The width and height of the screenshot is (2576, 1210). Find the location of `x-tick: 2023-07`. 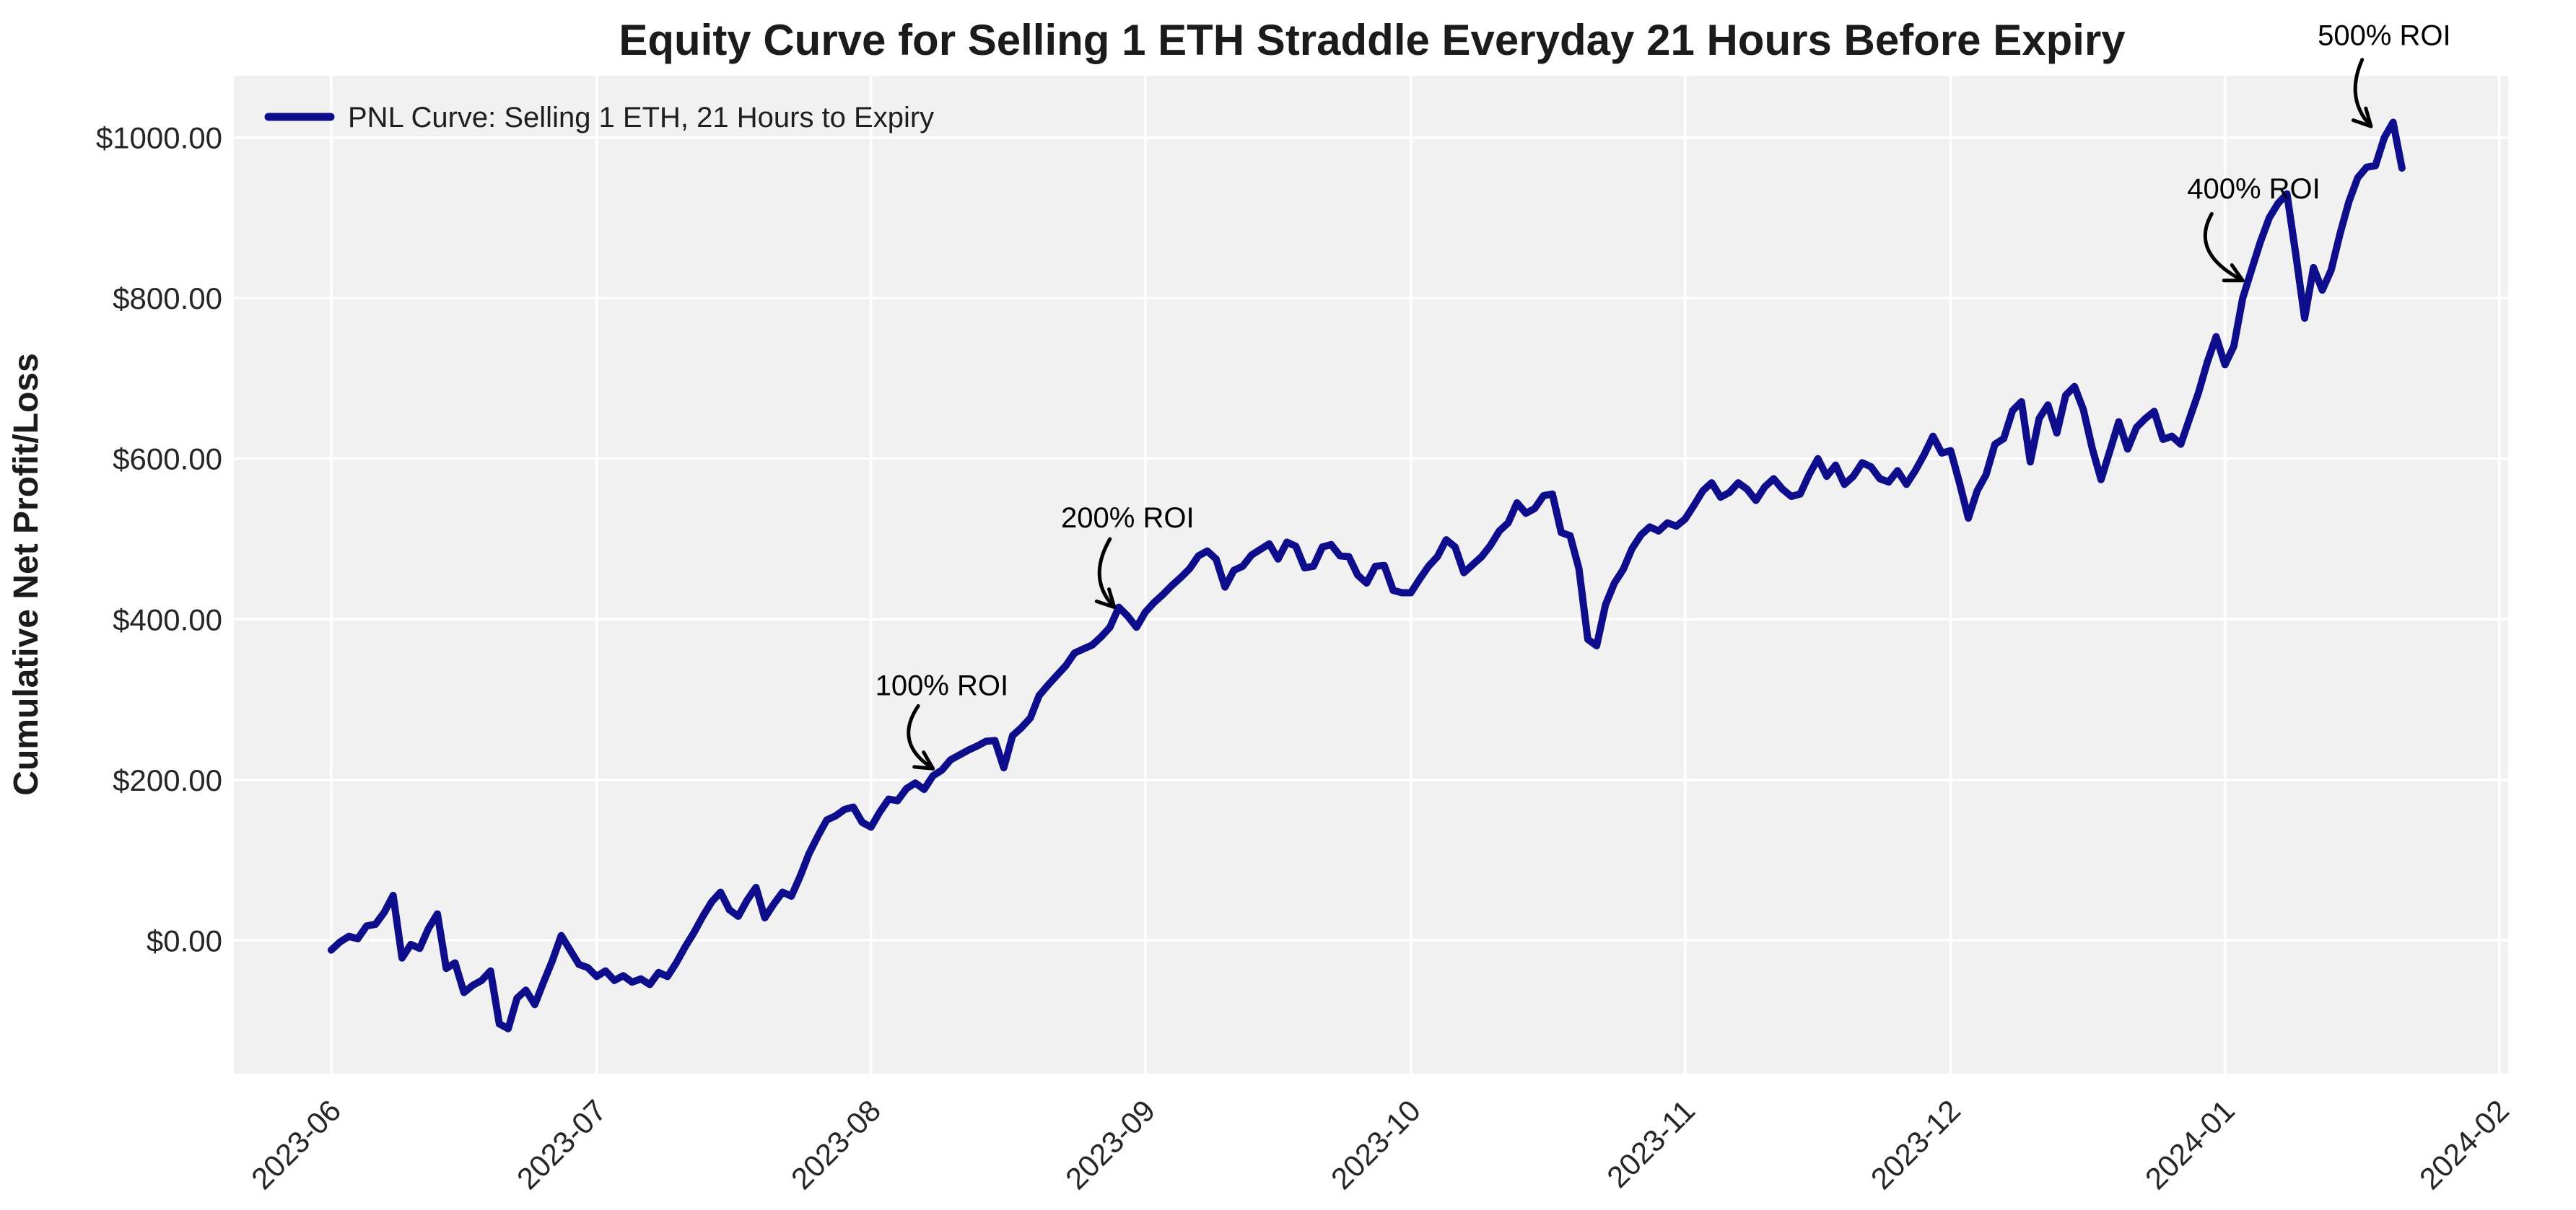

x-tick: 2023-07 is located at coordinates (561, 1144).